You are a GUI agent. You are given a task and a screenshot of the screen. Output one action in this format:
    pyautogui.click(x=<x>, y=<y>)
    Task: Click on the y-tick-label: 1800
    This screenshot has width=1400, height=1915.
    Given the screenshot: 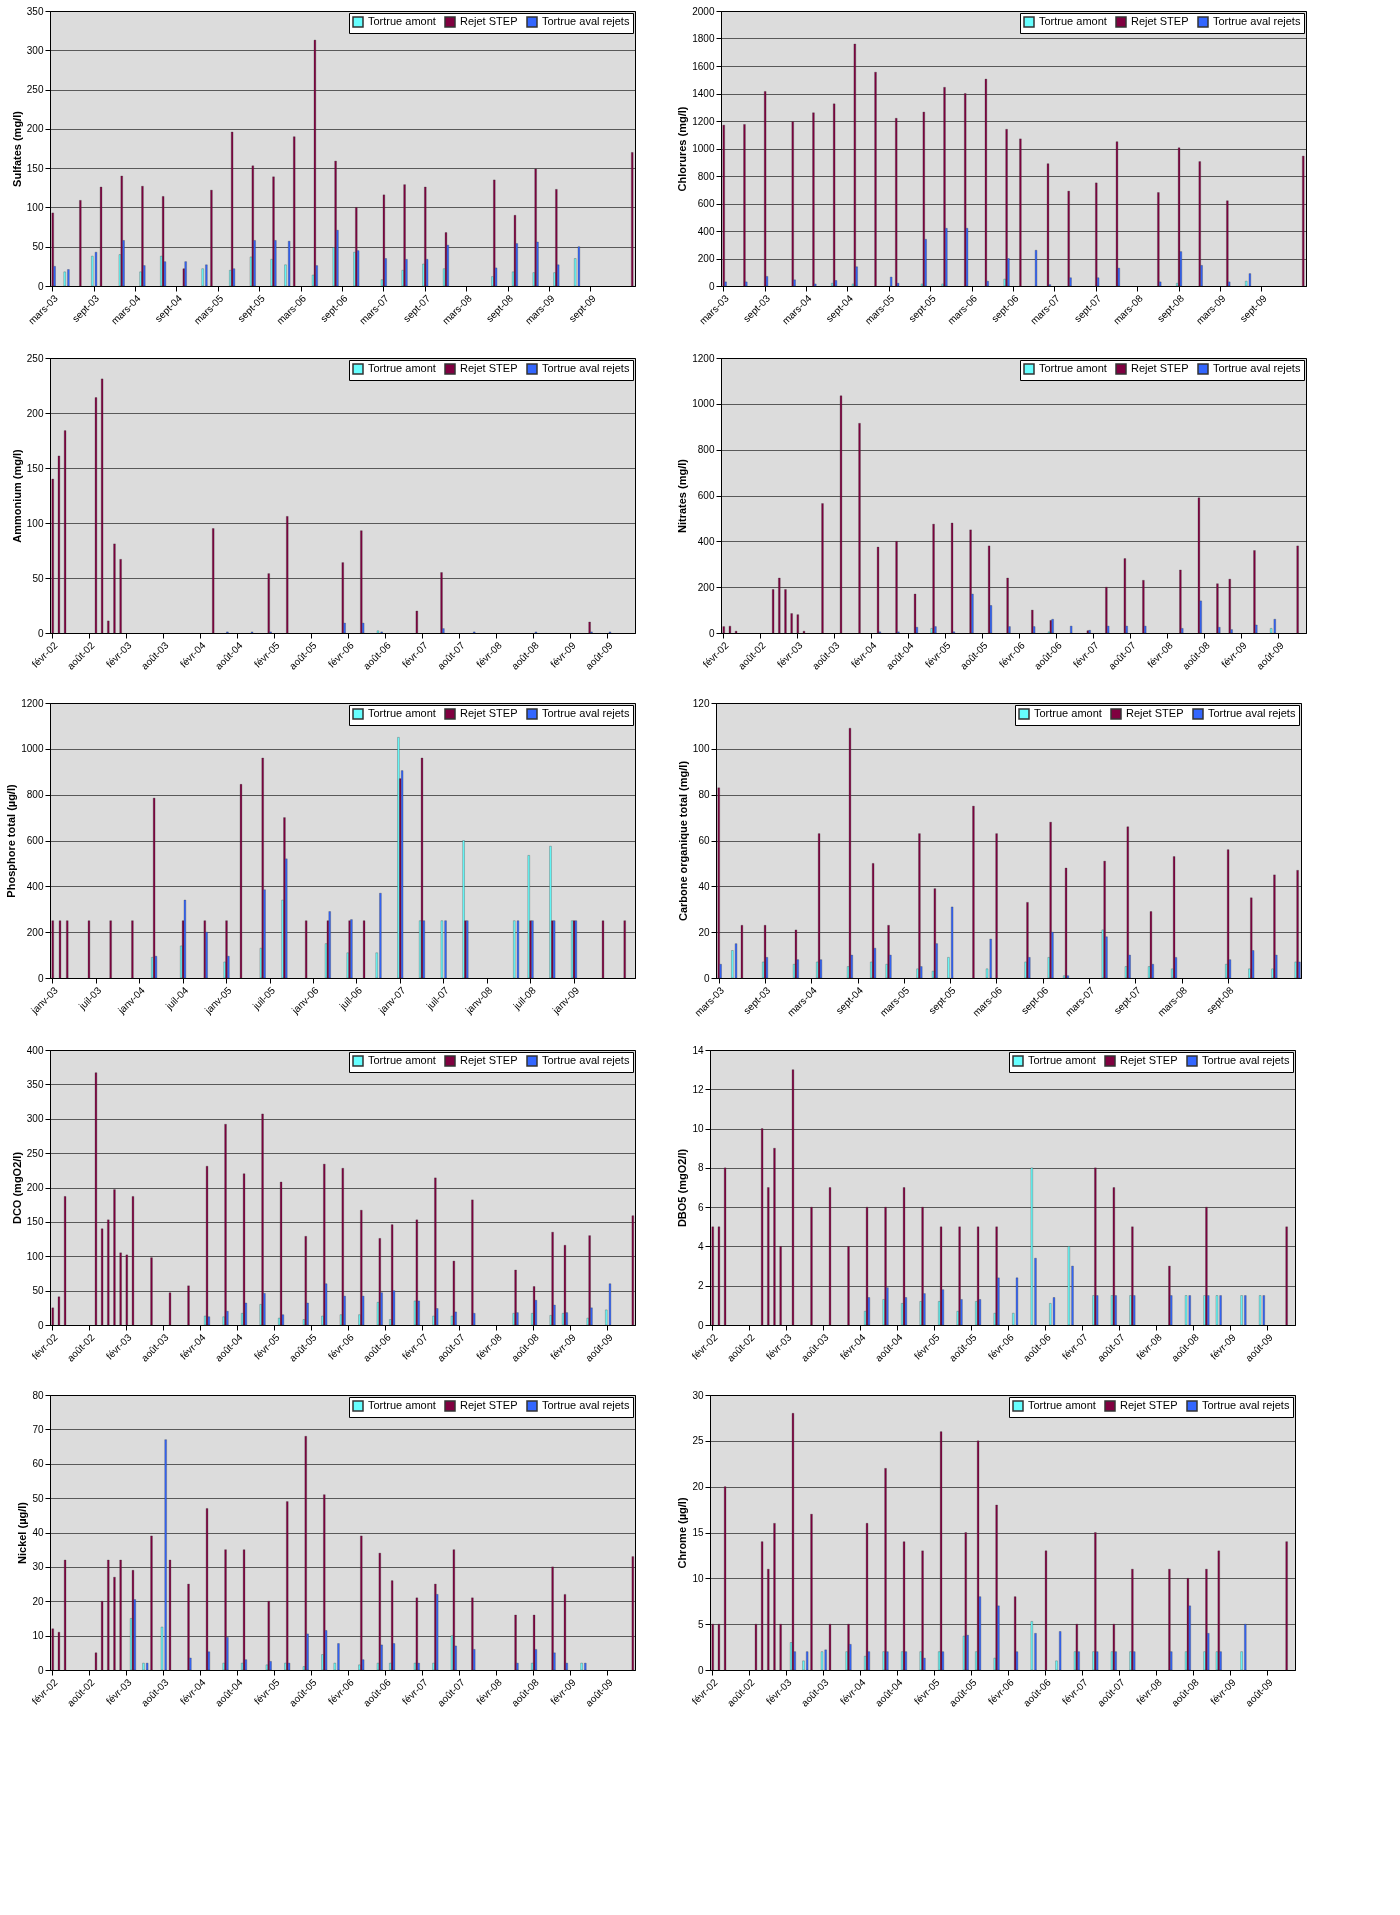 What is the action you would take?
    pyautogui.click(x=703, y=38)
    